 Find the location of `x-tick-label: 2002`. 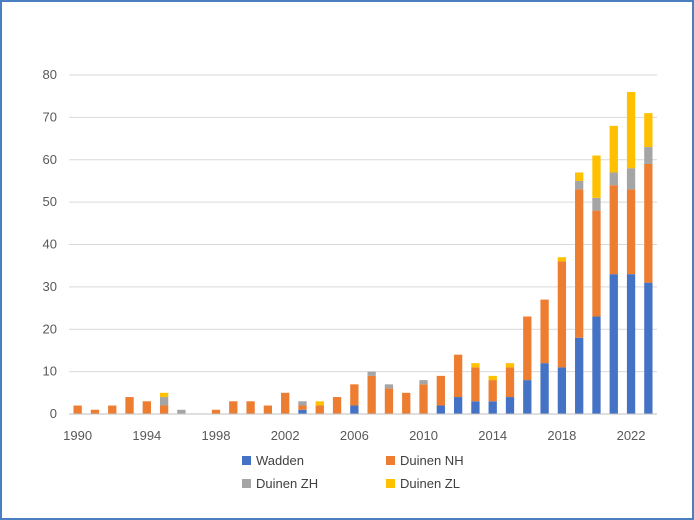

x-tick-label: 2002 is located at coordinates (285, 435).